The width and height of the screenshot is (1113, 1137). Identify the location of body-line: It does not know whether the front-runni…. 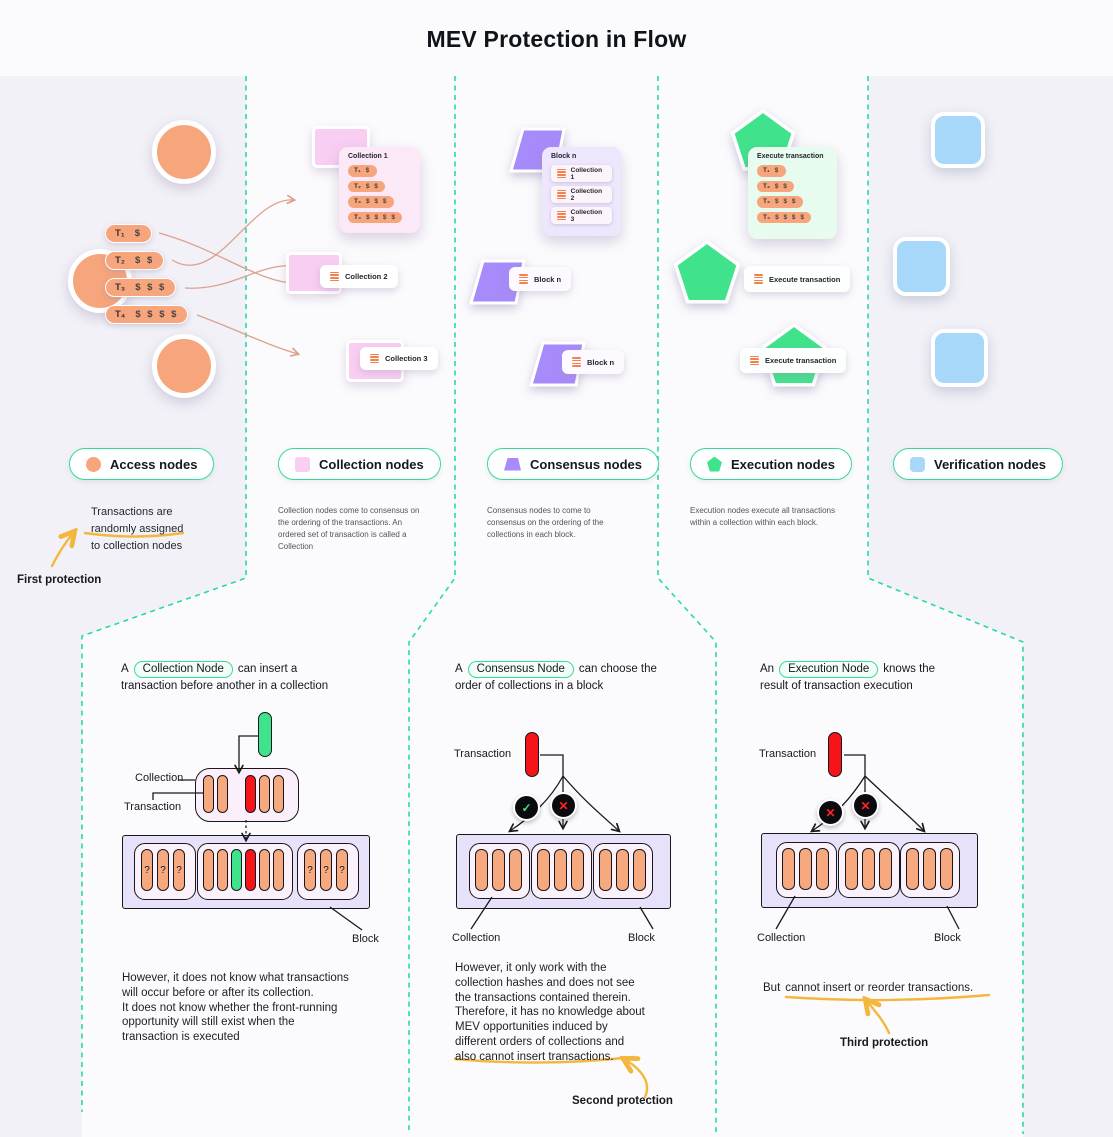
(230, 1007).